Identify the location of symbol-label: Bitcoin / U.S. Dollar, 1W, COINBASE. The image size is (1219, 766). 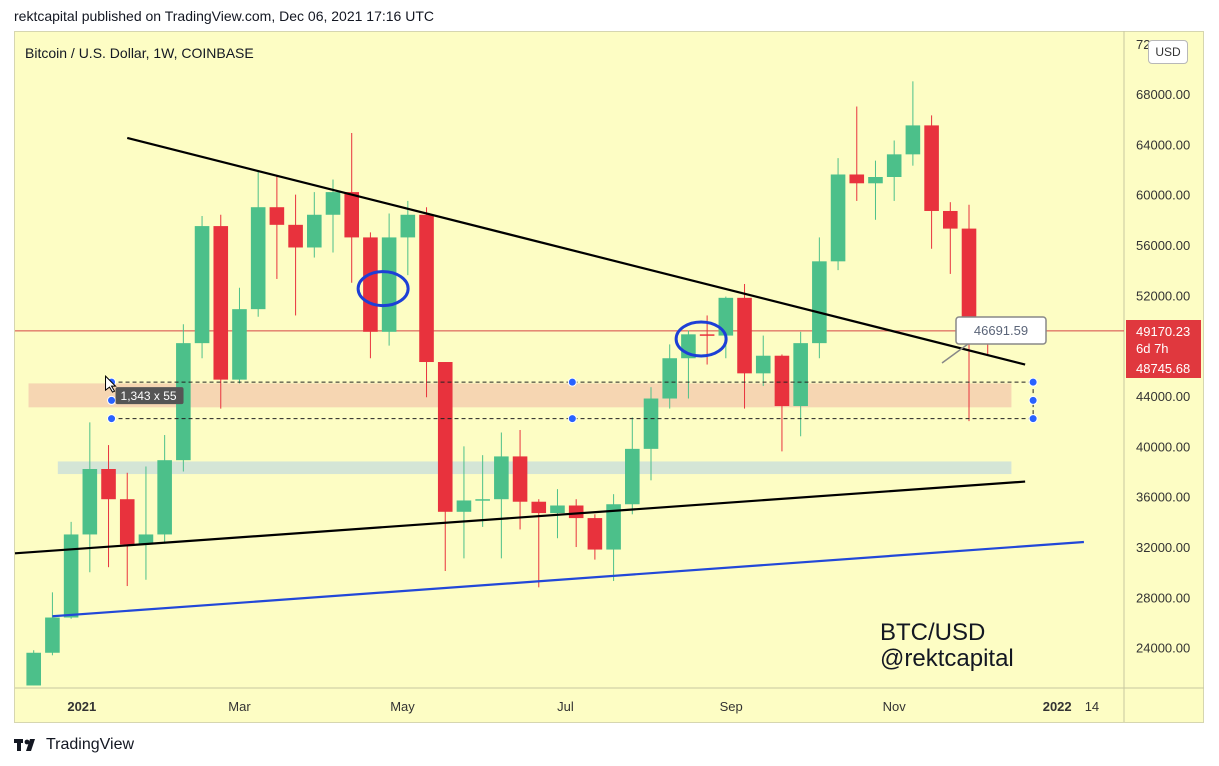
(139, 53).